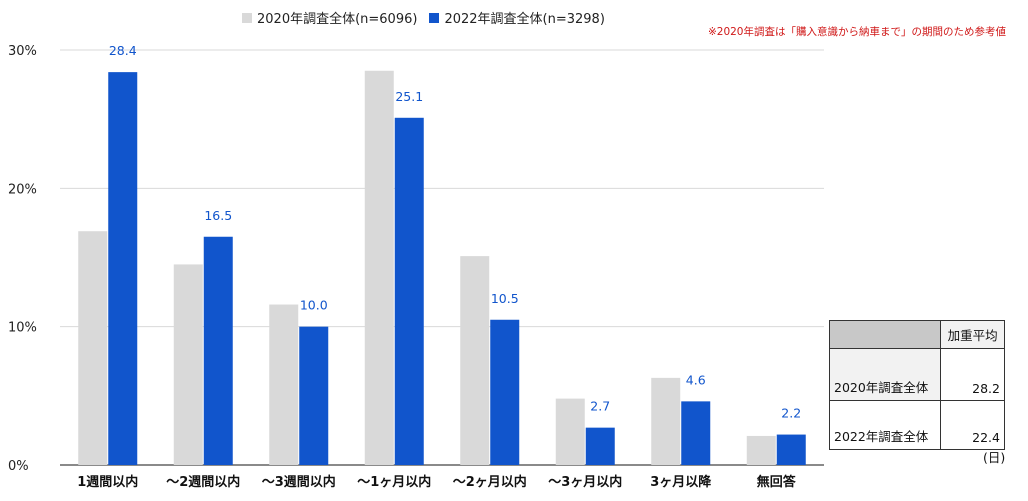 The image size is (1028, 501). I want to click on avg-table-row-label: 2020年調査全体, so click(885, 374).